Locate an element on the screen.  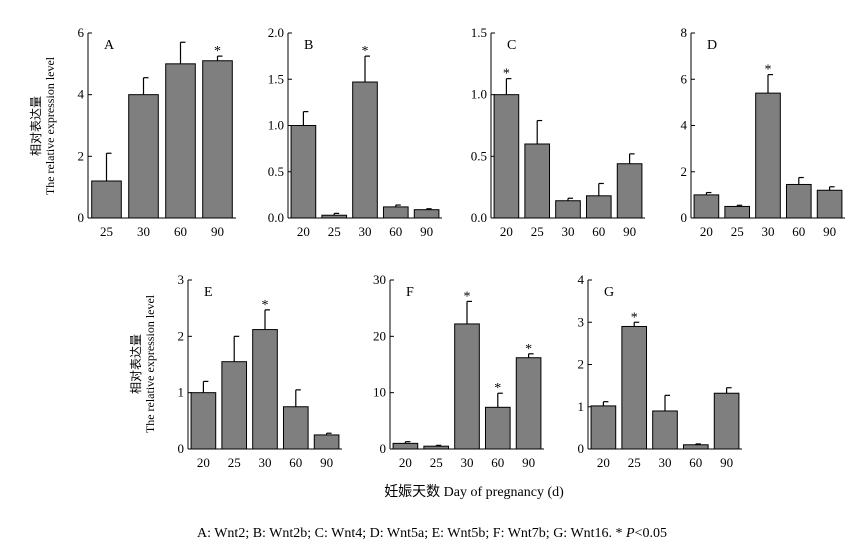
caption-p: P is located at coordinates (630, 533).